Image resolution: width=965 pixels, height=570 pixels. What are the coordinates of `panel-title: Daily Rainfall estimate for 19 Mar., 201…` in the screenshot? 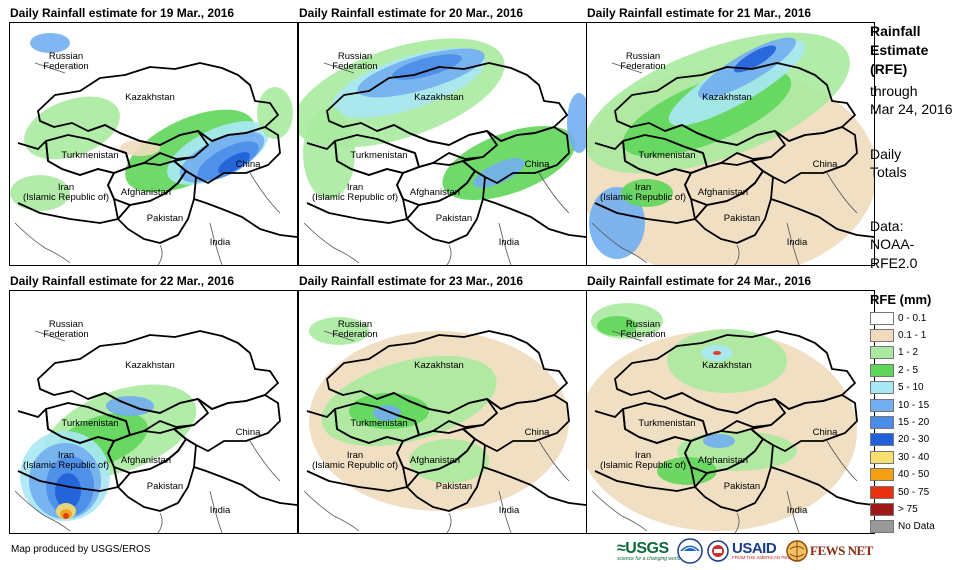 It's located at (122, 13).